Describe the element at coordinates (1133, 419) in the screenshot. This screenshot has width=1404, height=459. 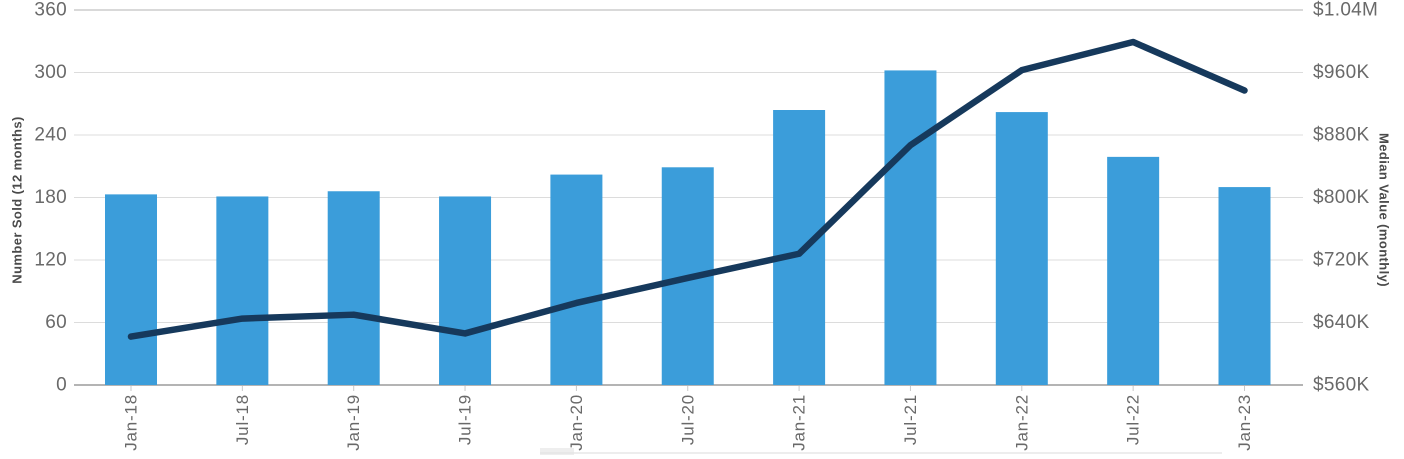
I see `x-axis-tick-label: Jul-22` at that location.